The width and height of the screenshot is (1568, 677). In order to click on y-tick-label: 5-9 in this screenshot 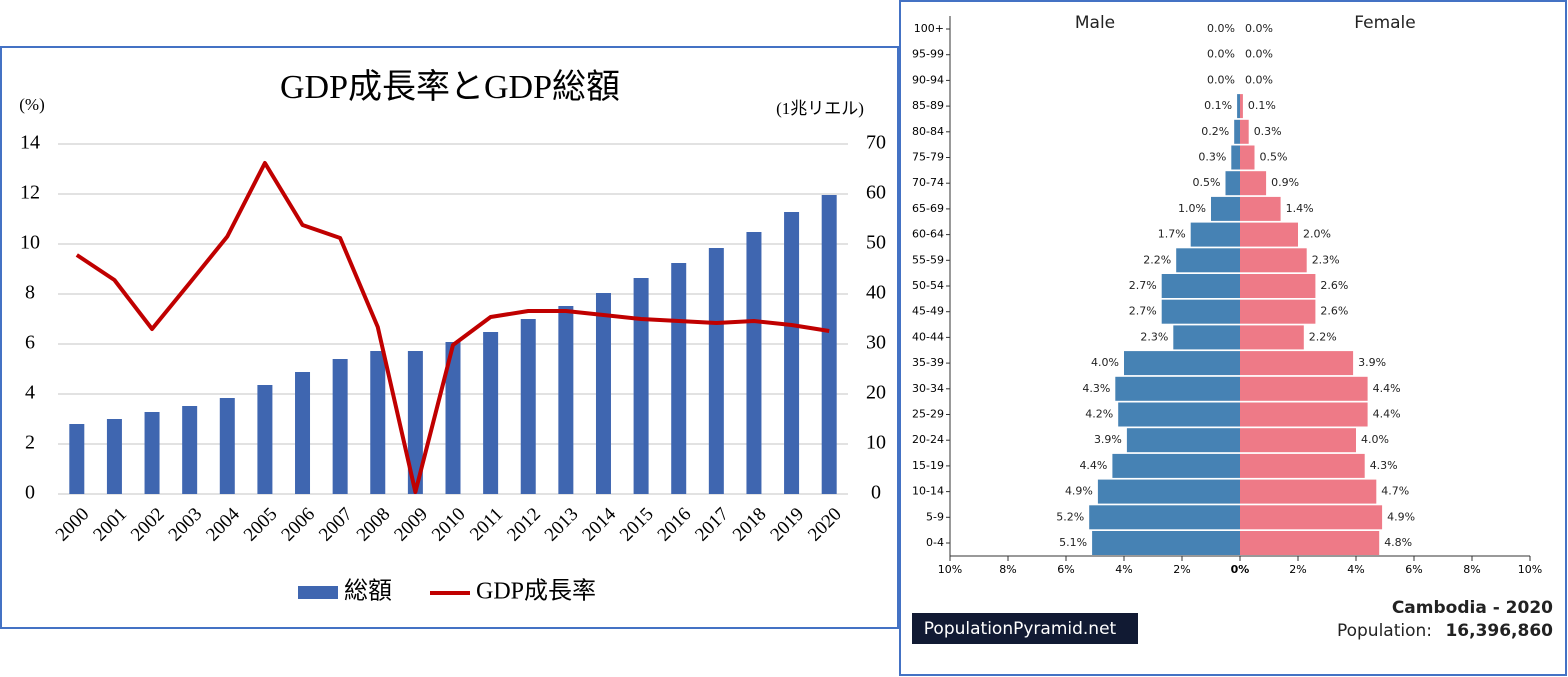, I will do `click(935, 516)`.